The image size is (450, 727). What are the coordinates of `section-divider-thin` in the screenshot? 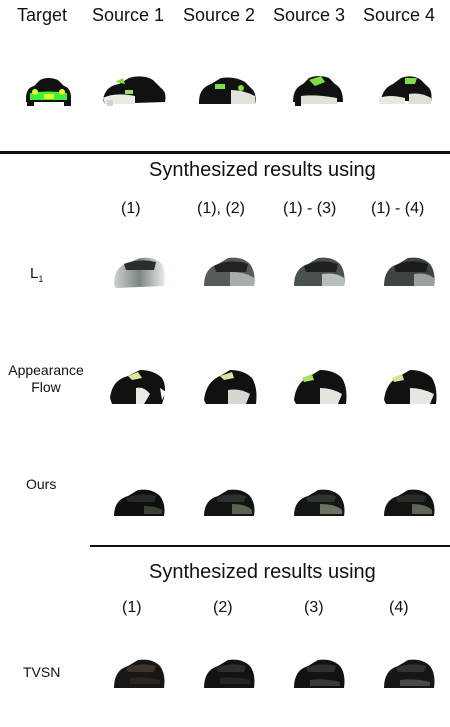 It's located at (270, 546).